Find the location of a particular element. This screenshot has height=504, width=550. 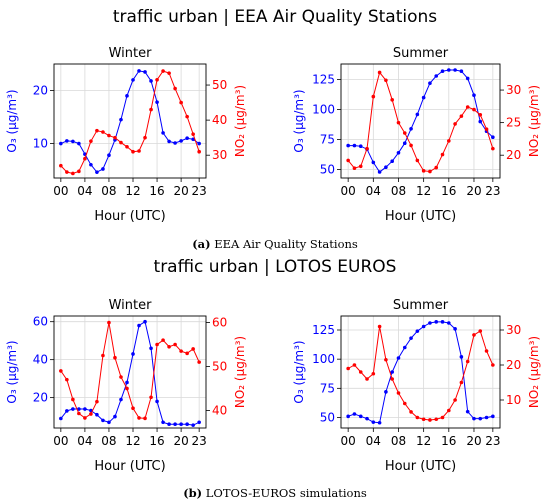

y-left-tick-label: 75 is located at coordinates (327, 388).